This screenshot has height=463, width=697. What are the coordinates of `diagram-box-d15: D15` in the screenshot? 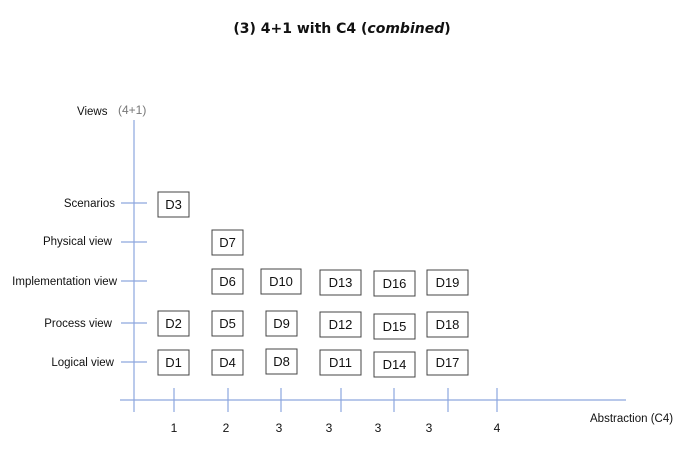 It's located at (394, 326).